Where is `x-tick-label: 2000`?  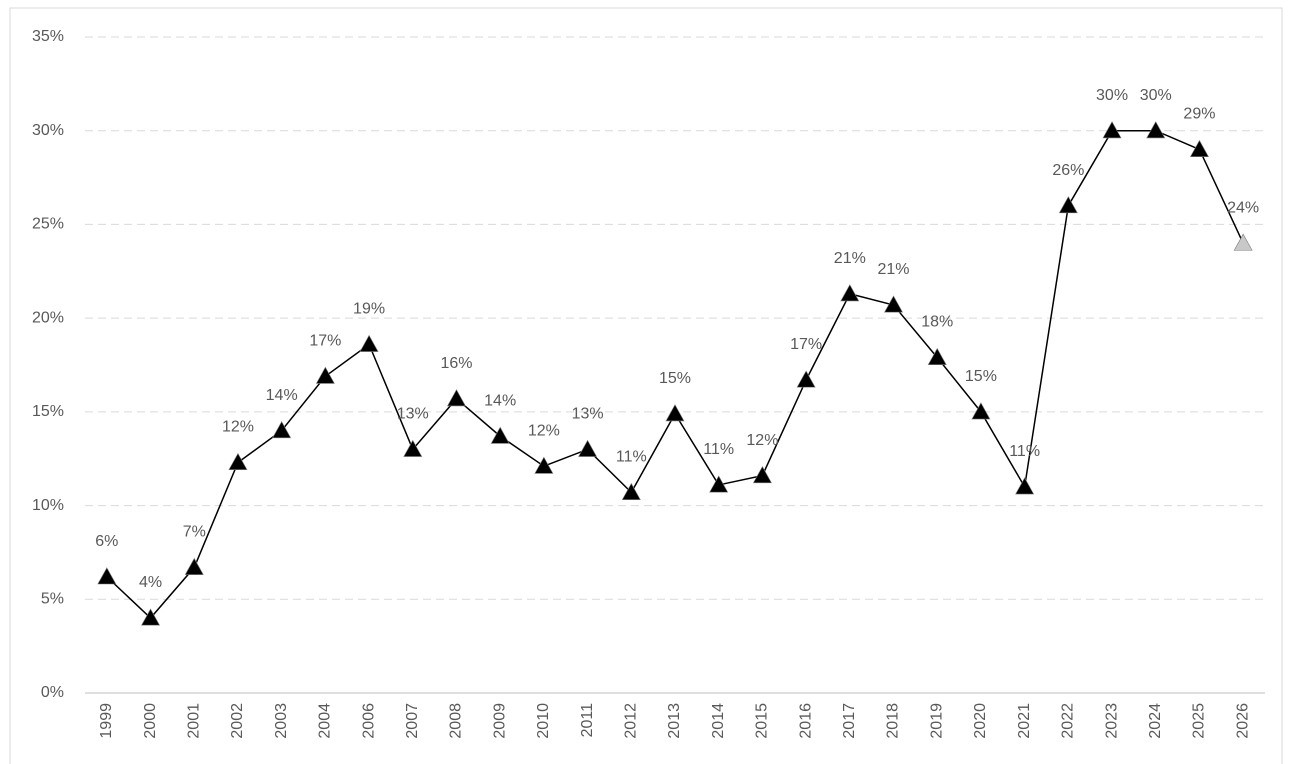
x-tick-label: 2000 is located at coordinates (150, 721).